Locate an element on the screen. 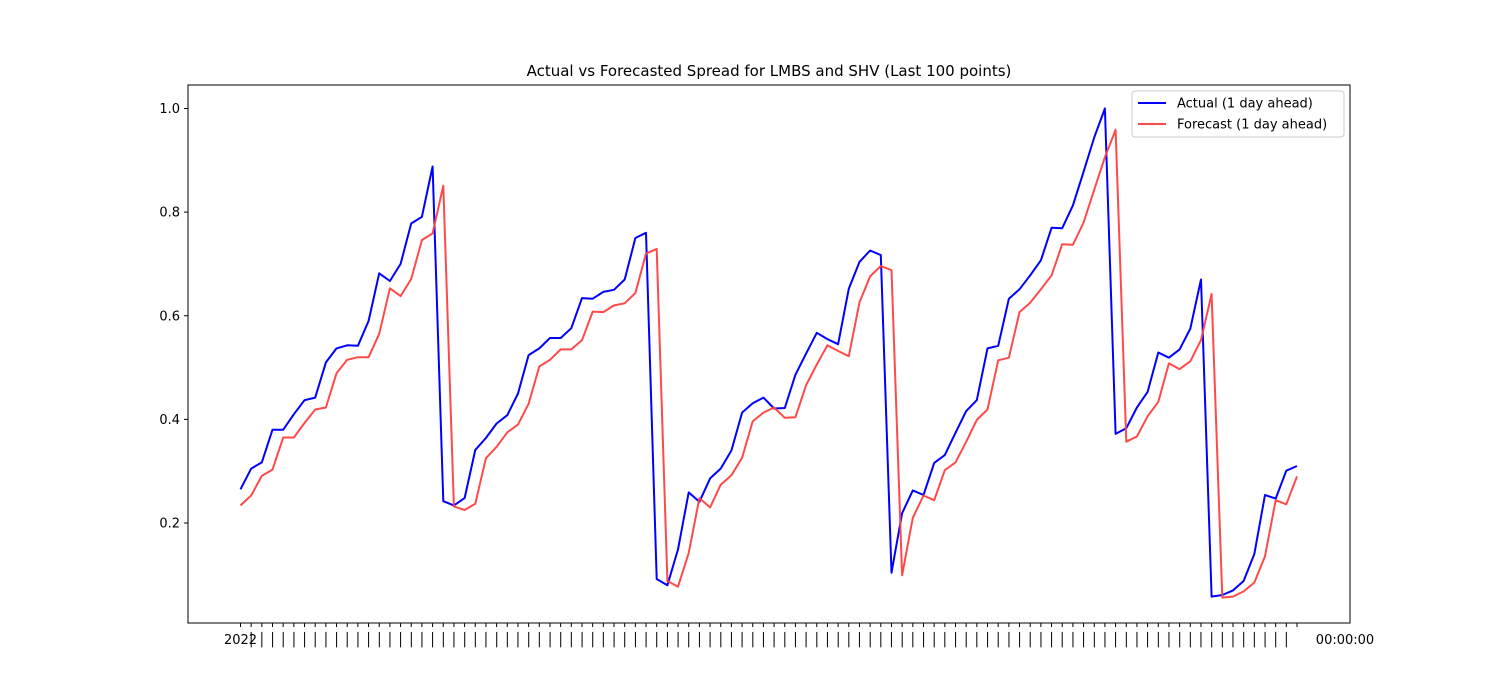 The width and height of the screenshot is (1500, 700). y-tick-label: 0.6 is located at coordinates (169, 316).